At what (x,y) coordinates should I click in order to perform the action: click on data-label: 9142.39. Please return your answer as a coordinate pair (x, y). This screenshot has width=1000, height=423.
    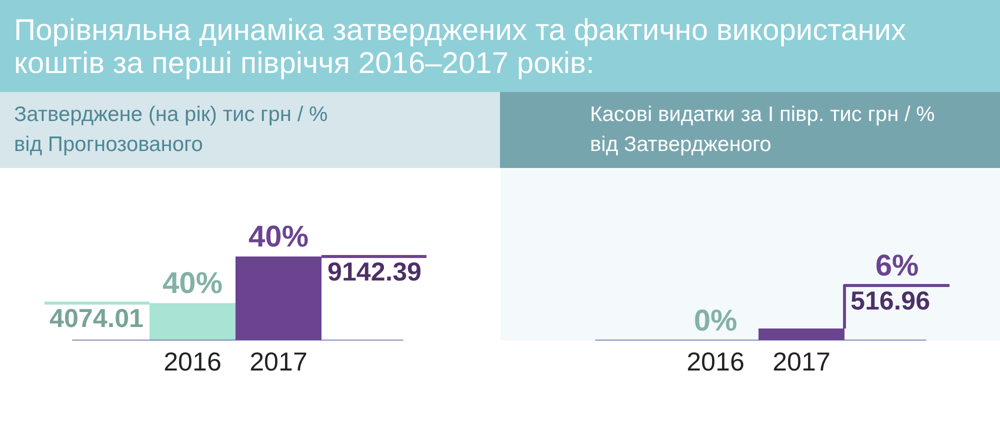
    Looking at the image, I should click on (375, 271).